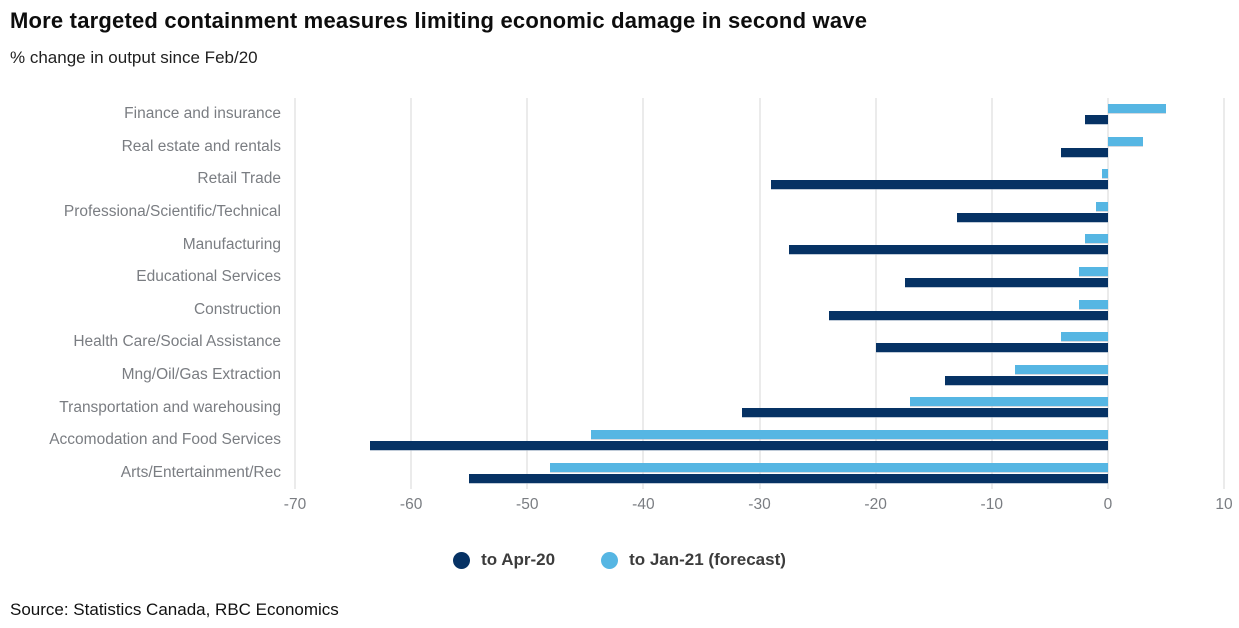 Image resolution: width=1239 pixels, height=628 pixels. Describe the element at coordinates (1102, 206) in the screenshot. I see `bar-jan-professiona-scientific-technical` at that location.